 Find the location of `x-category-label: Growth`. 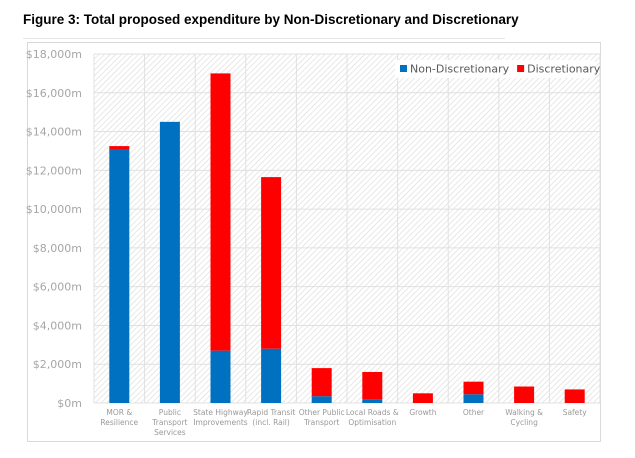

x-category-label: Growth is located at coordinates (422, 412).